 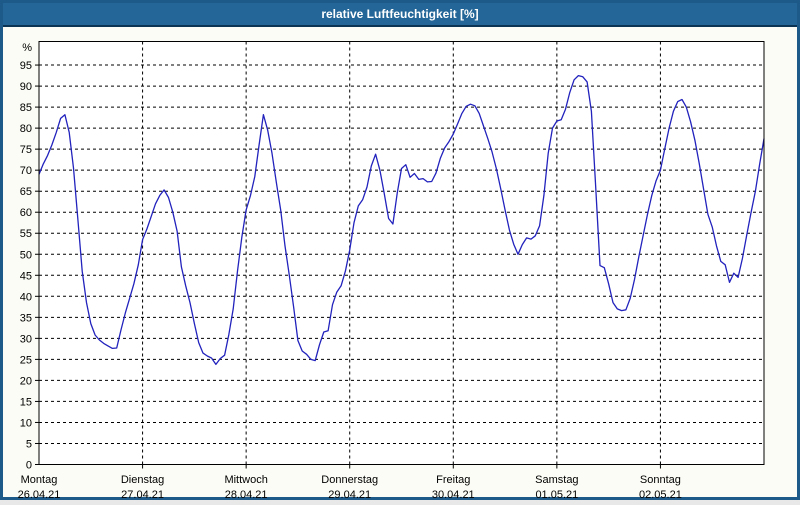 What do you see at coordinates (556, 494) in the screenshot?
I see `day-date-label: 01.05.21` at bounding box center [556, 494].